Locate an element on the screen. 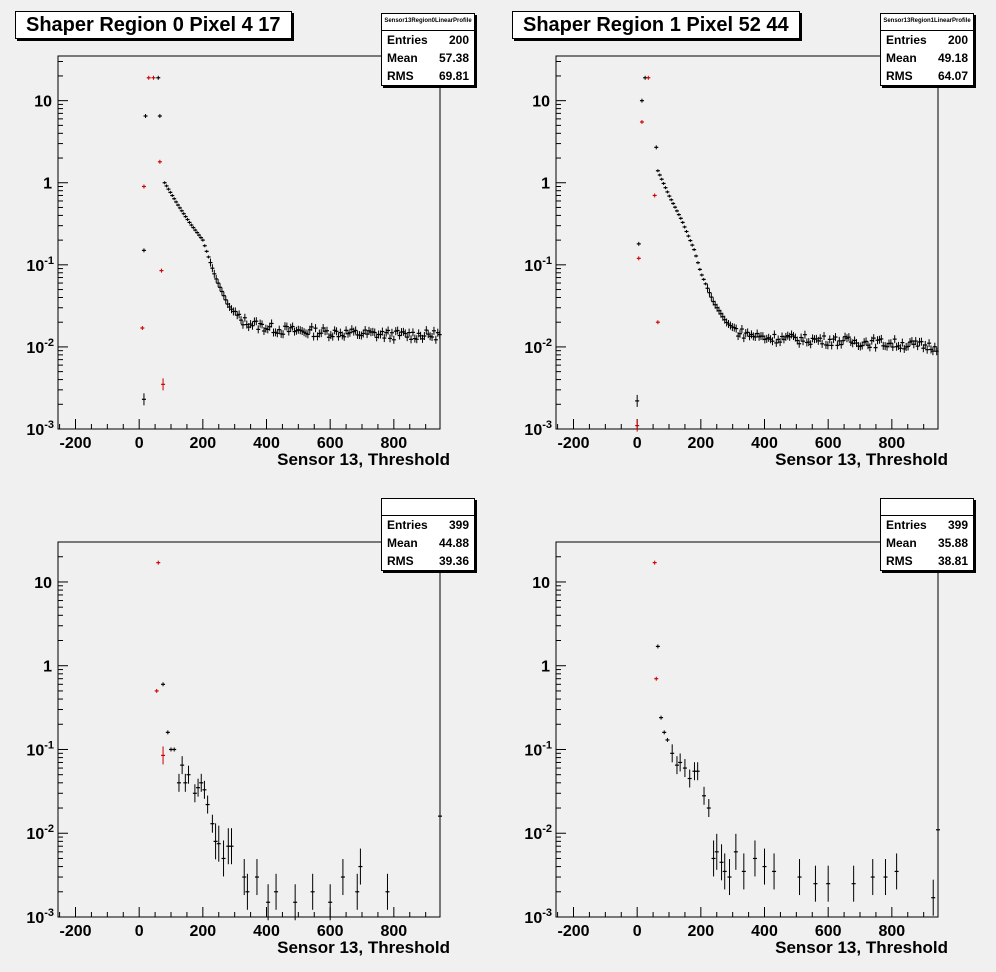 The width and height of the screenshot is (996, 972). x-tick-label: -200 is located at coordinates (75, 931).